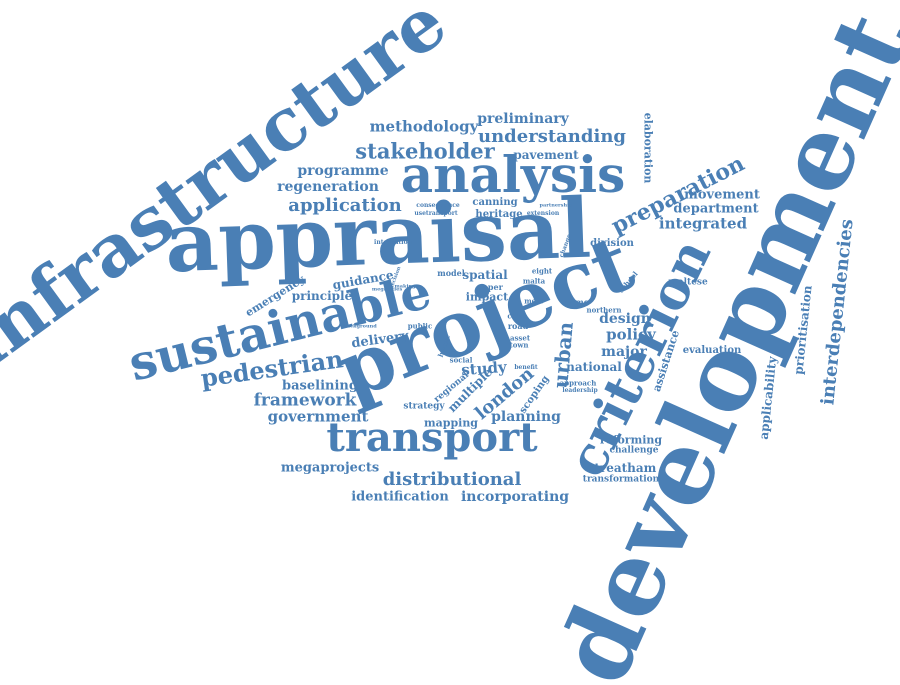 The image size is (900, 685). What do you see at coordinates (612, 243) in the screenshot?
I see `word-division: division` at bounding box center [612, 243].